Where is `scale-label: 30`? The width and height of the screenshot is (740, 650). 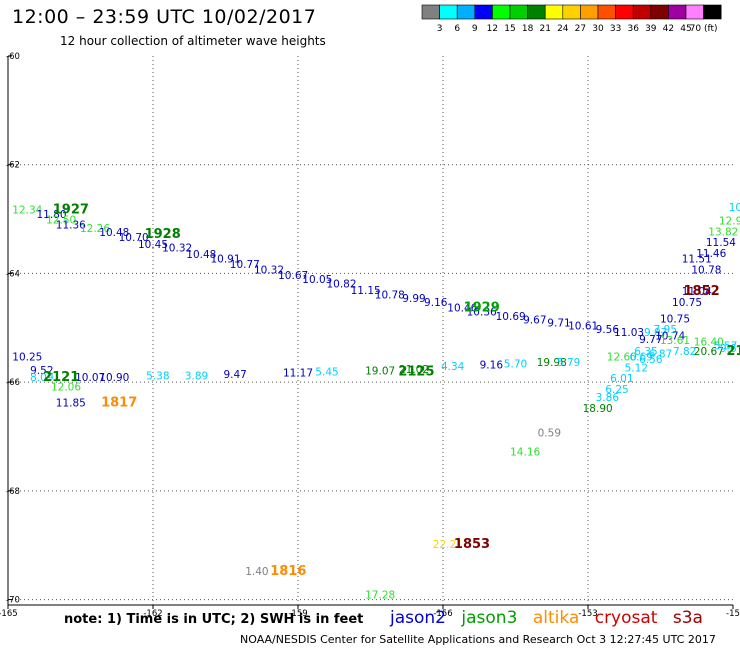 scale-label: 30 is located at coordinates (598, 29).